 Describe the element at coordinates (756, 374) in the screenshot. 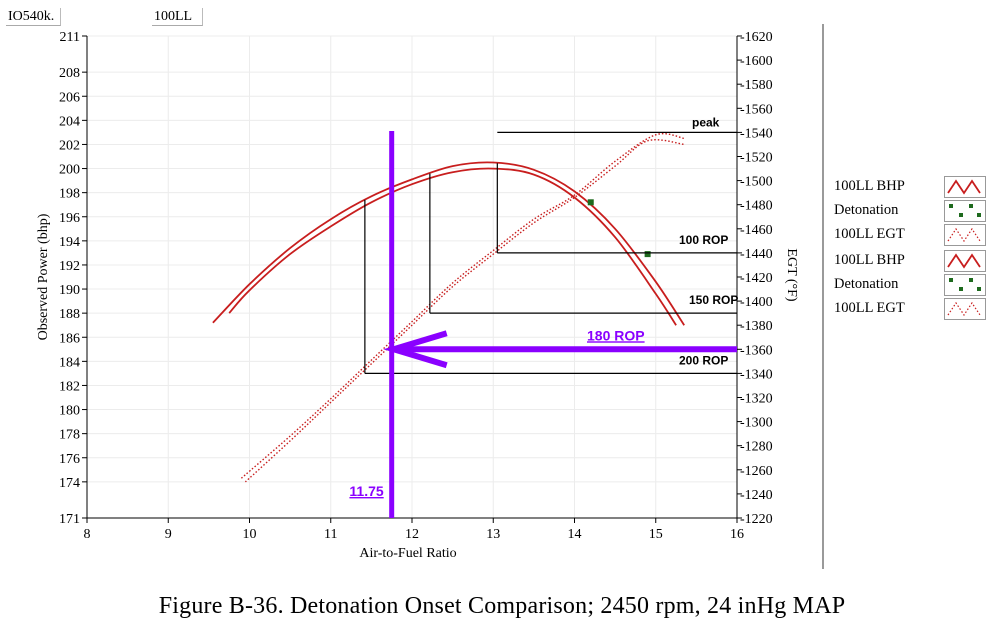

I see `y2-tick-label: -1340` at that location.